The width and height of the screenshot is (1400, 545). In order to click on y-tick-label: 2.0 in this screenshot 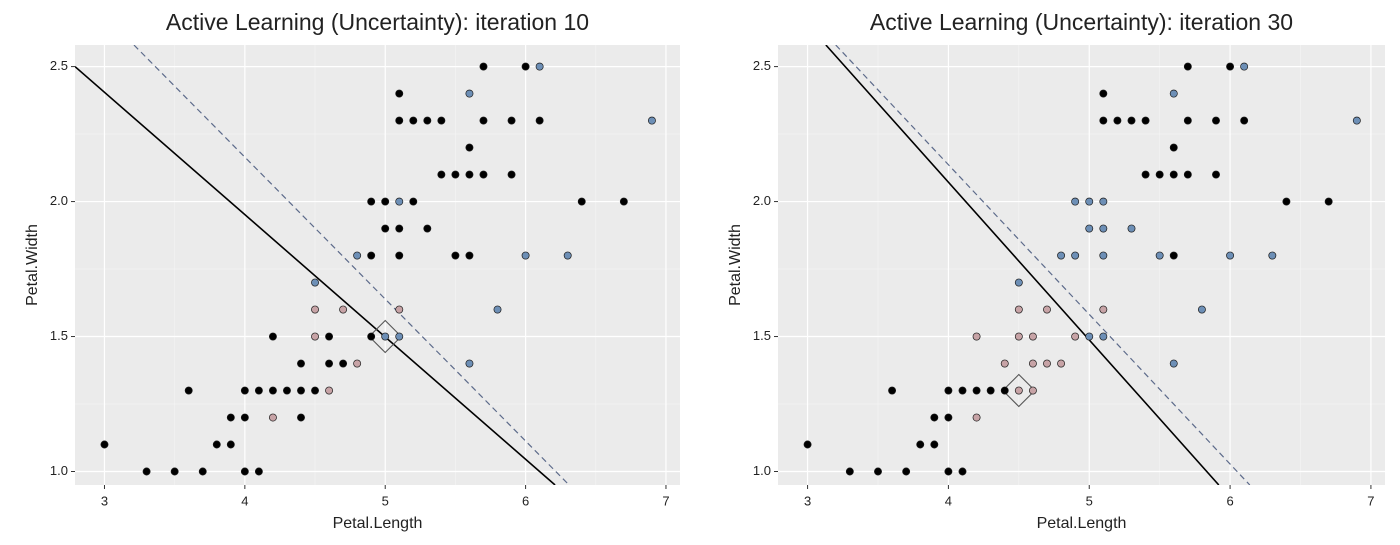, I will do `click(59, 200)`.